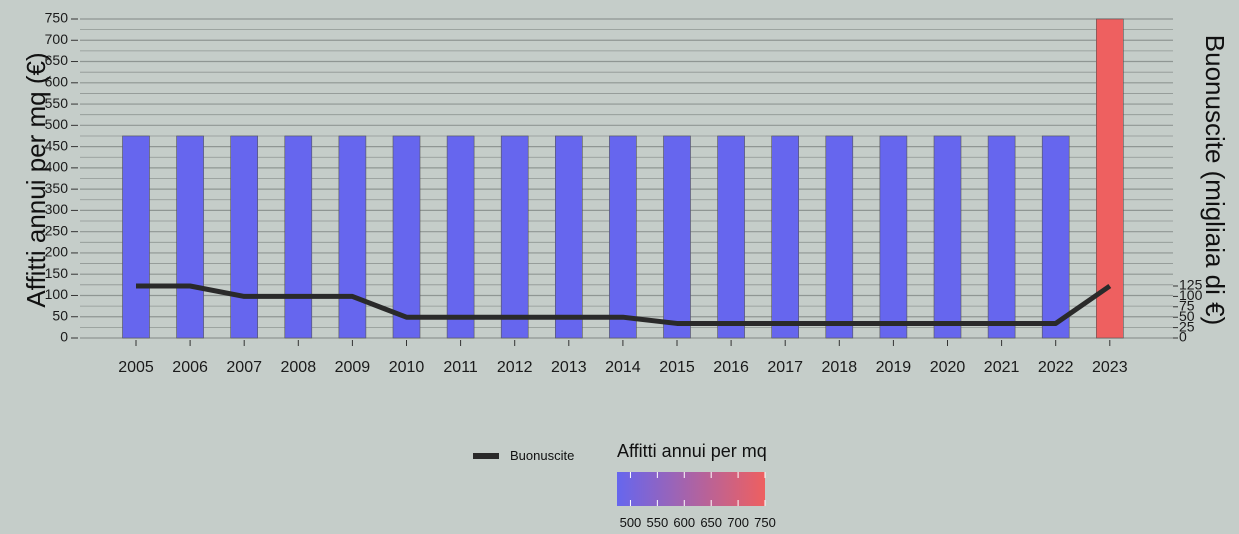 The image size is (1239, 534). I want to click on x-tick-label: 2014, so click(623, 367).